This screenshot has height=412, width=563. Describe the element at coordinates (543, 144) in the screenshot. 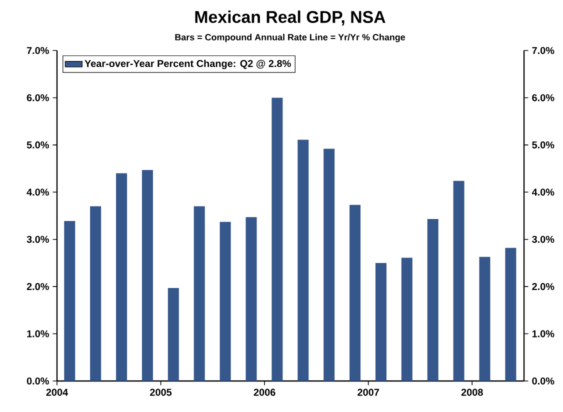

I see `y-tick-label: 5.0%` at that location.